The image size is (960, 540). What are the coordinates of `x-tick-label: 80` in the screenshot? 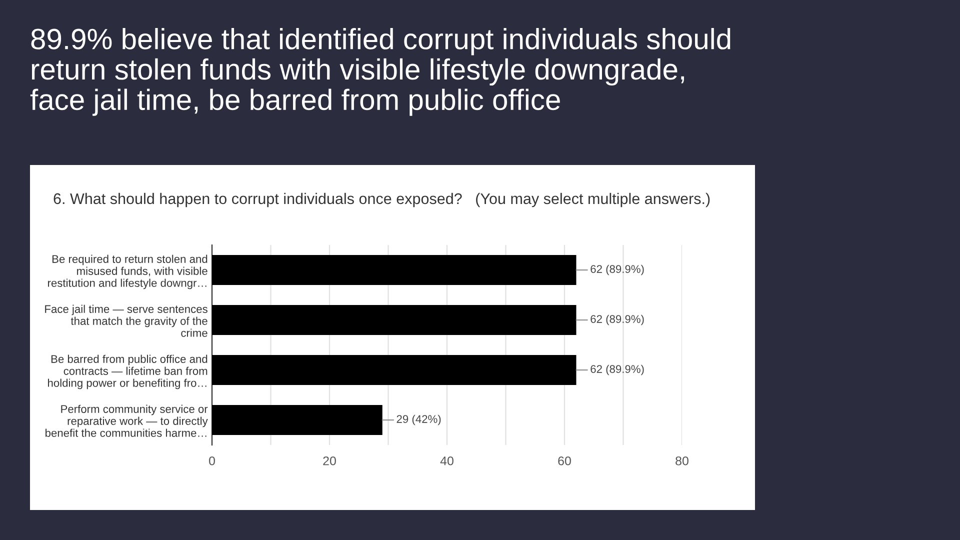 It's located at (682, 461).